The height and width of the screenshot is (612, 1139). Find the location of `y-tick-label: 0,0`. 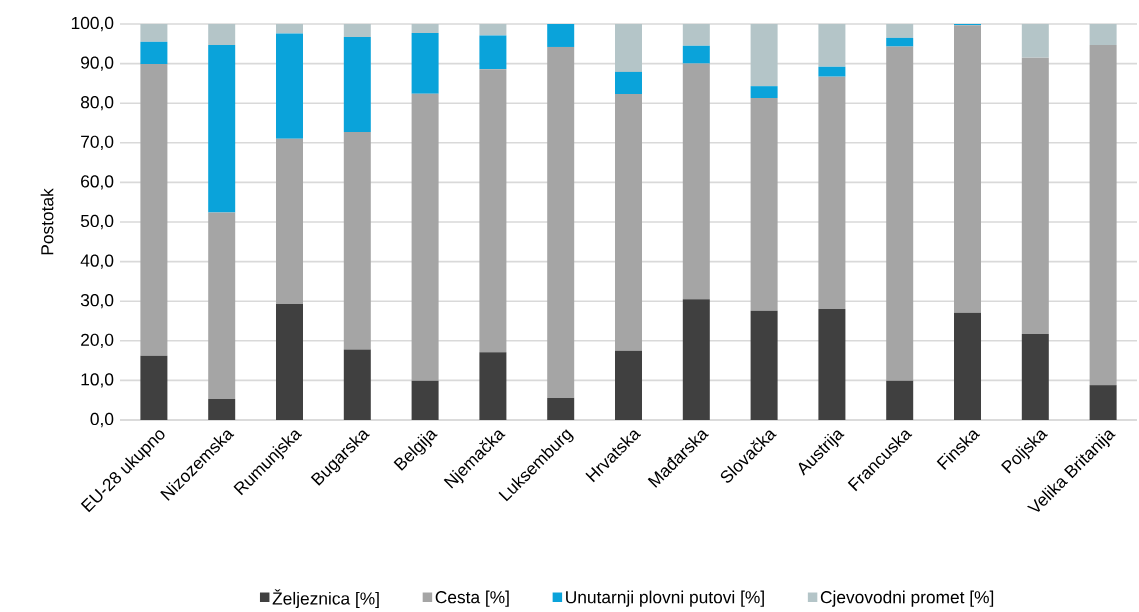

y-tick-label: 0,0 is located at coordinates (102, 419).